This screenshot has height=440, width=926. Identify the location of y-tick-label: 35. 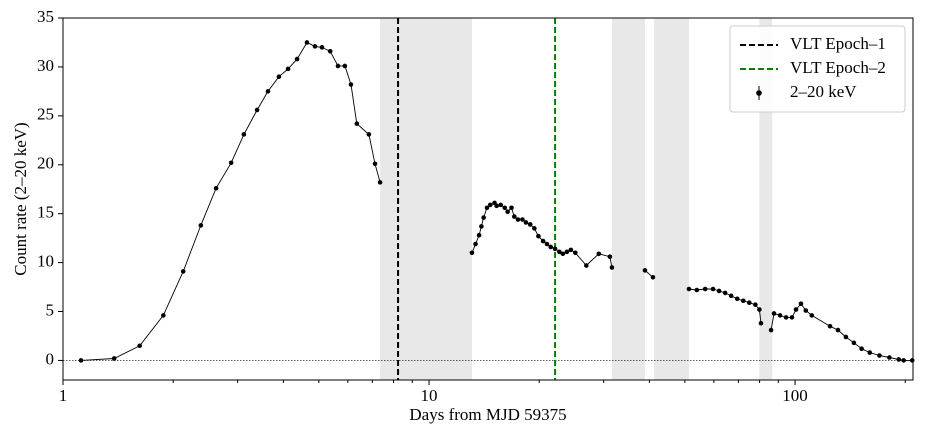
(45, 16).